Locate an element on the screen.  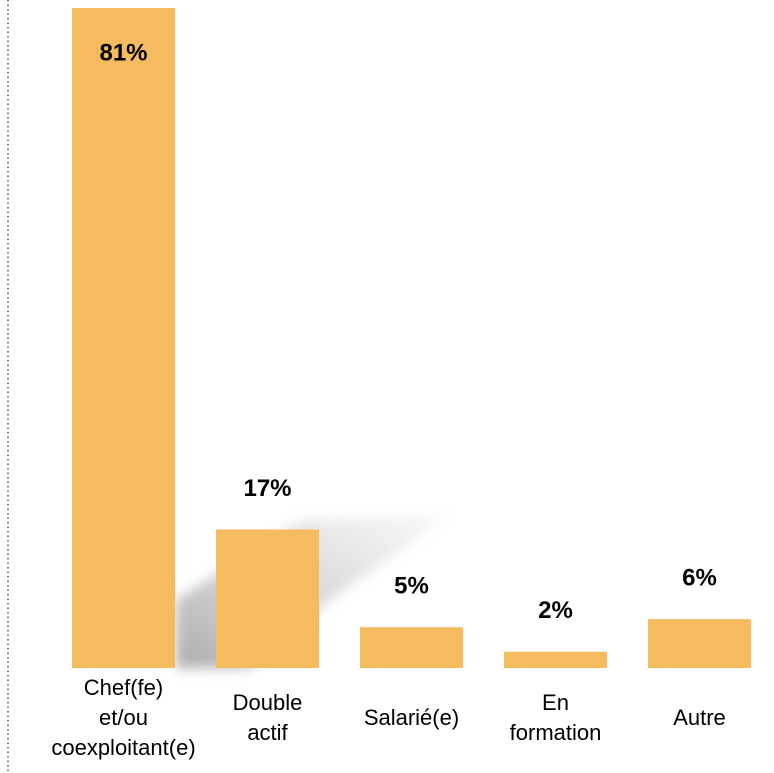
value-label: 81% is located at coordinates (123, 52).